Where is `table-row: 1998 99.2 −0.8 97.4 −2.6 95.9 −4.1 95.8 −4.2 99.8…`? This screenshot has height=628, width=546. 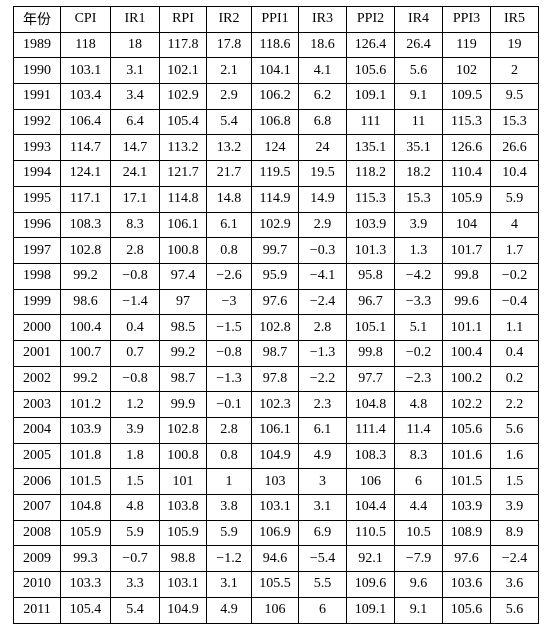
table-row: 1998 99.2 −0.8 97.4 −2.6 95.9 −4.1 95.8 −4.2 99.8… is located at coordinates (276, 276).